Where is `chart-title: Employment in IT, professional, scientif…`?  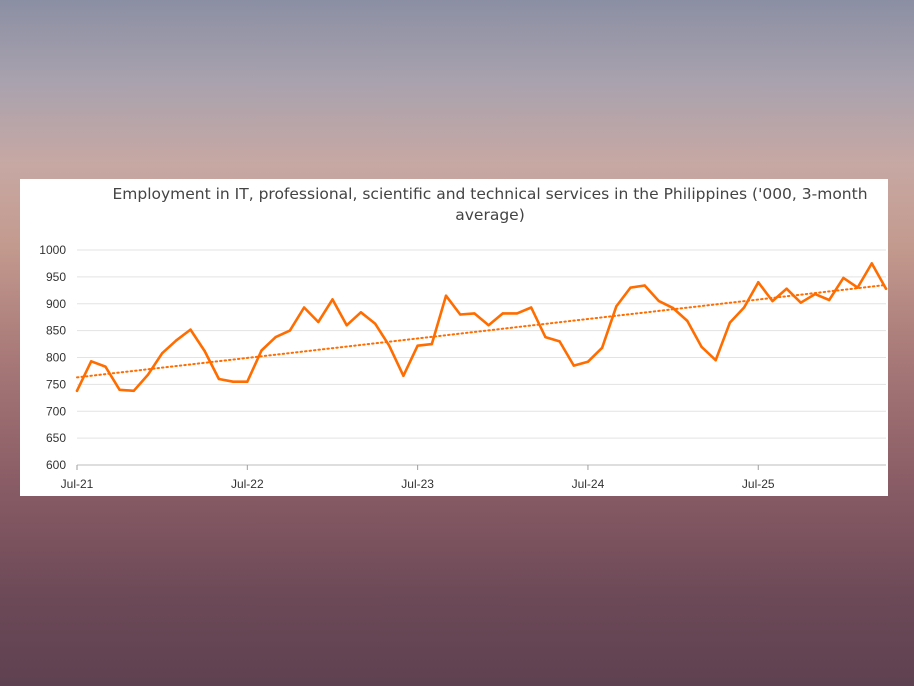
chart-title: Employment in IT, professional, scientif… is located at coordinates (490, 204).